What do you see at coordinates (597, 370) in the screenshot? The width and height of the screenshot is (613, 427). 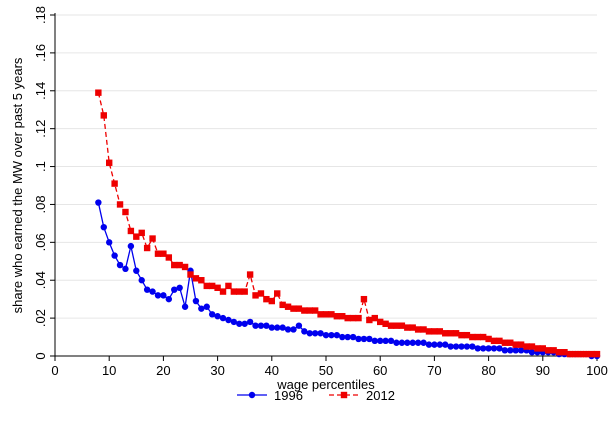 I see `x-tick-label: 100` at bounding box center [597, 370].